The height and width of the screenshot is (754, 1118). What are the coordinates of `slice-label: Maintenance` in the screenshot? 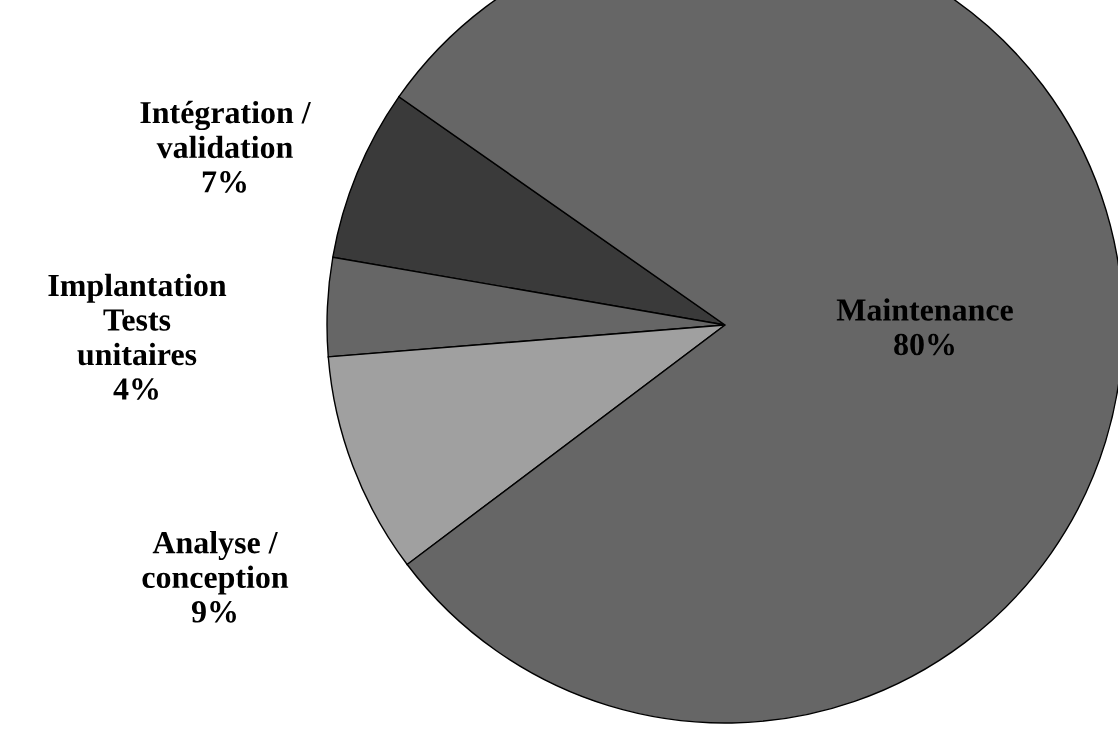 It's located at (924, 309).